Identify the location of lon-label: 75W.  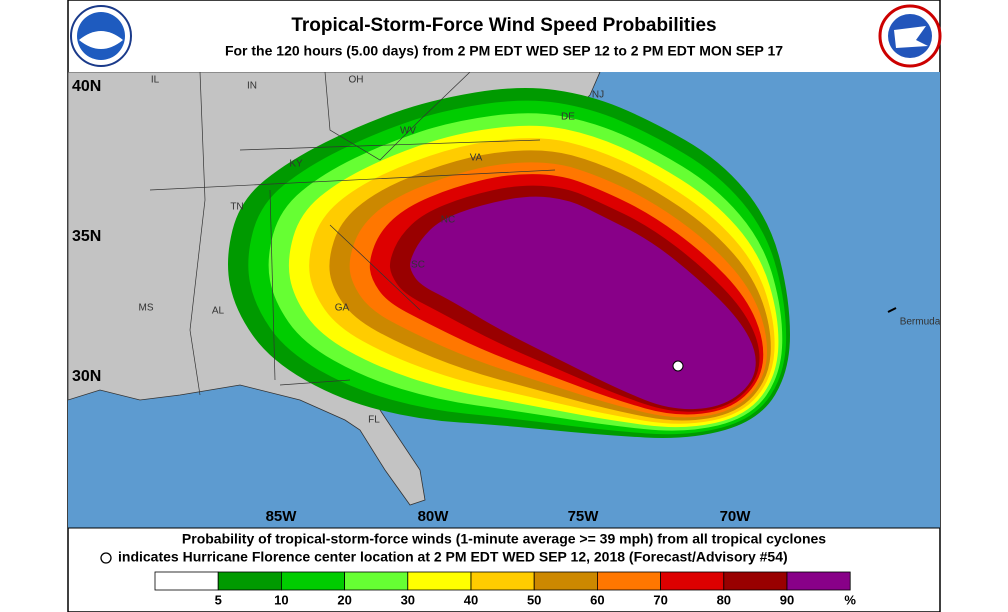
(584, 516).